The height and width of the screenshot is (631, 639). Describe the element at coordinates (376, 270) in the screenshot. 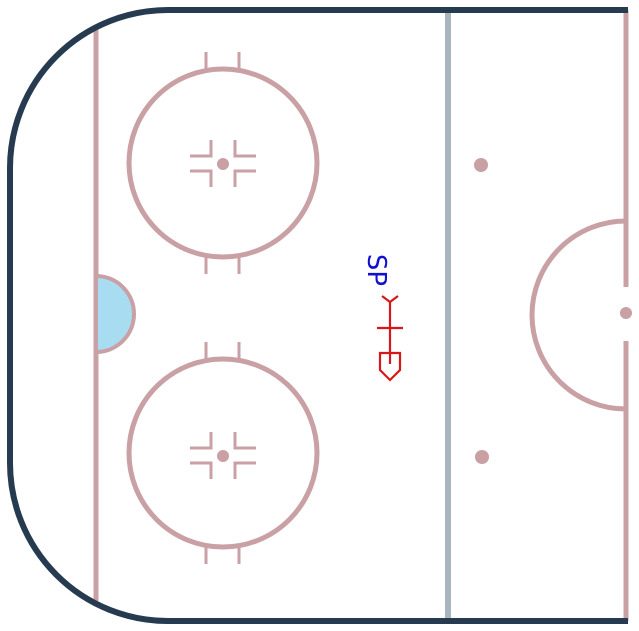

I see `player-position-label: SP` at that location.